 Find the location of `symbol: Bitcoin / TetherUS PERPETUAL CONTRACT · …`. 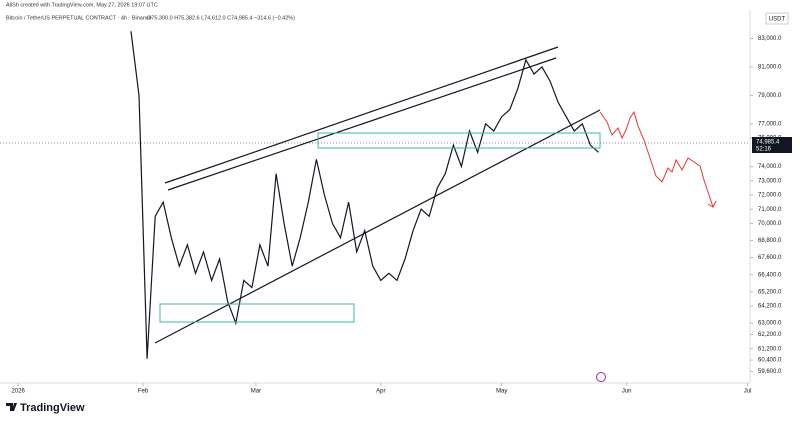

symbol: Bitcoin / TetherUS PERPETUAL CONTRACT · … is located at coordinates (79, 18).